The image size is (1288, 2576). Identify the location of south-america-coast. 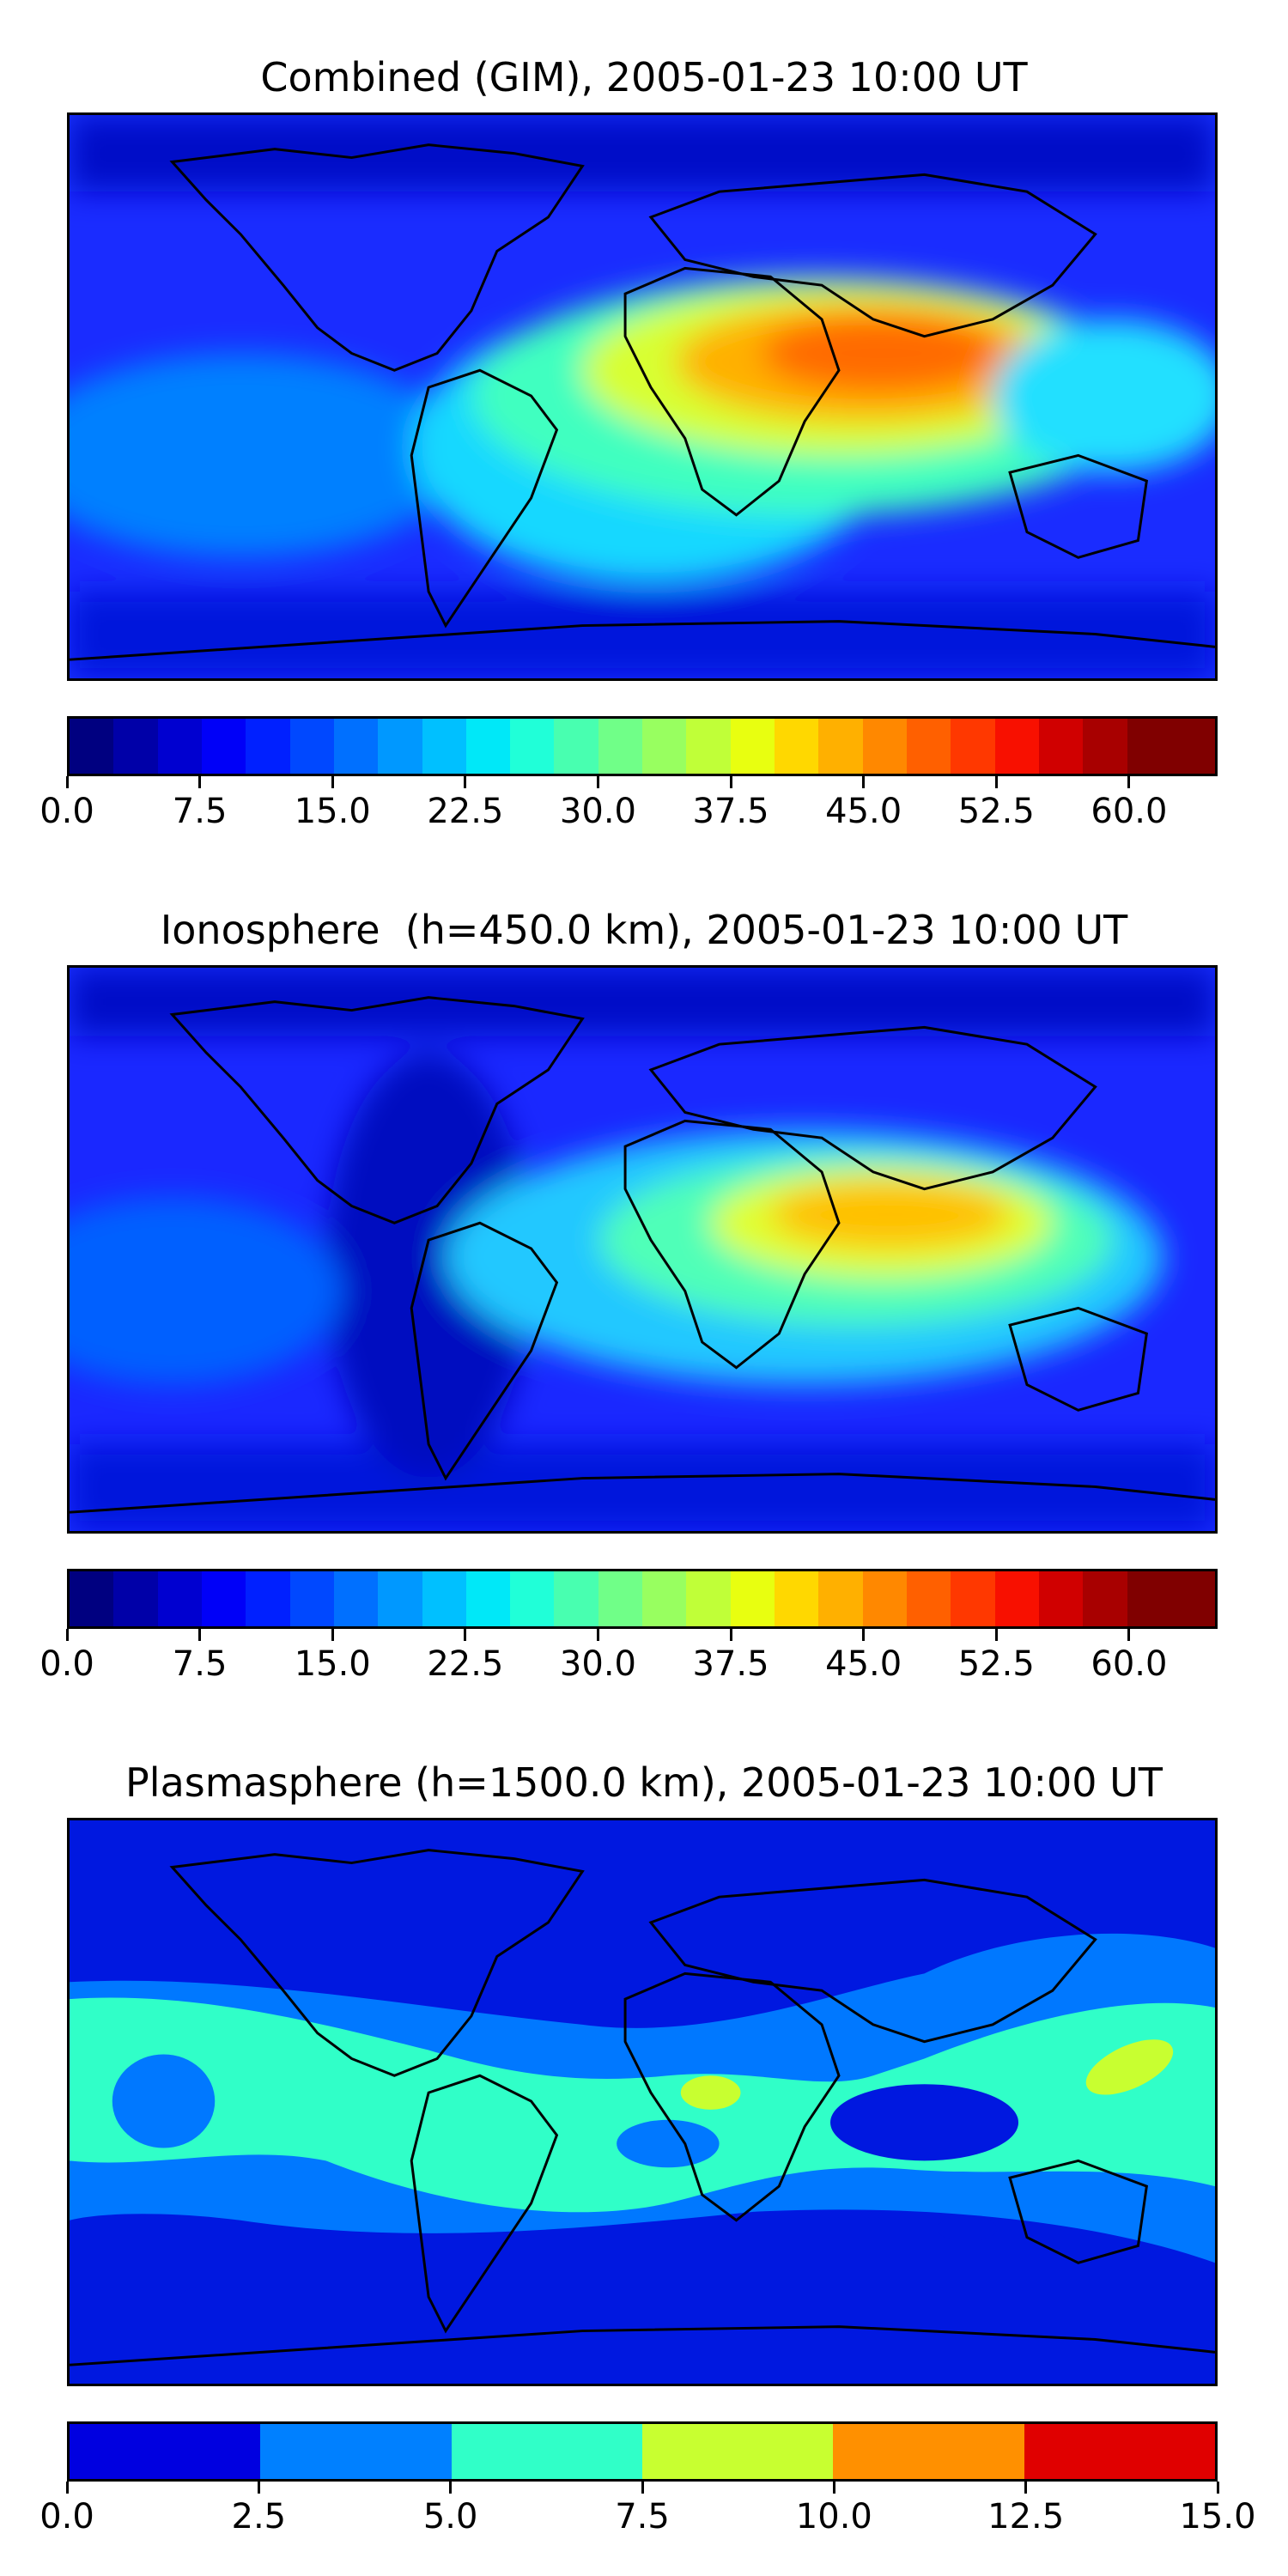
(485, 499).